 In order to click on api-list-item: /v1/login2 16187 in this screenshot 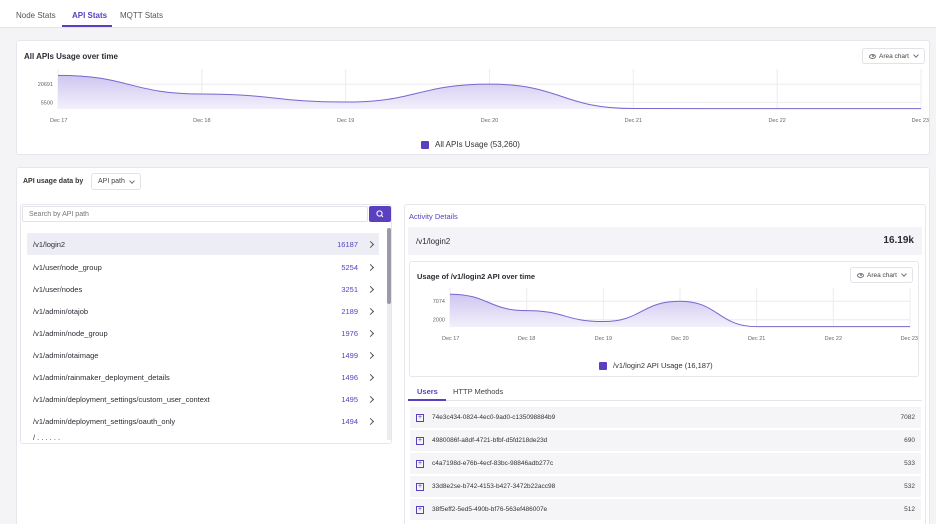, I will do `click(203, 244)`.